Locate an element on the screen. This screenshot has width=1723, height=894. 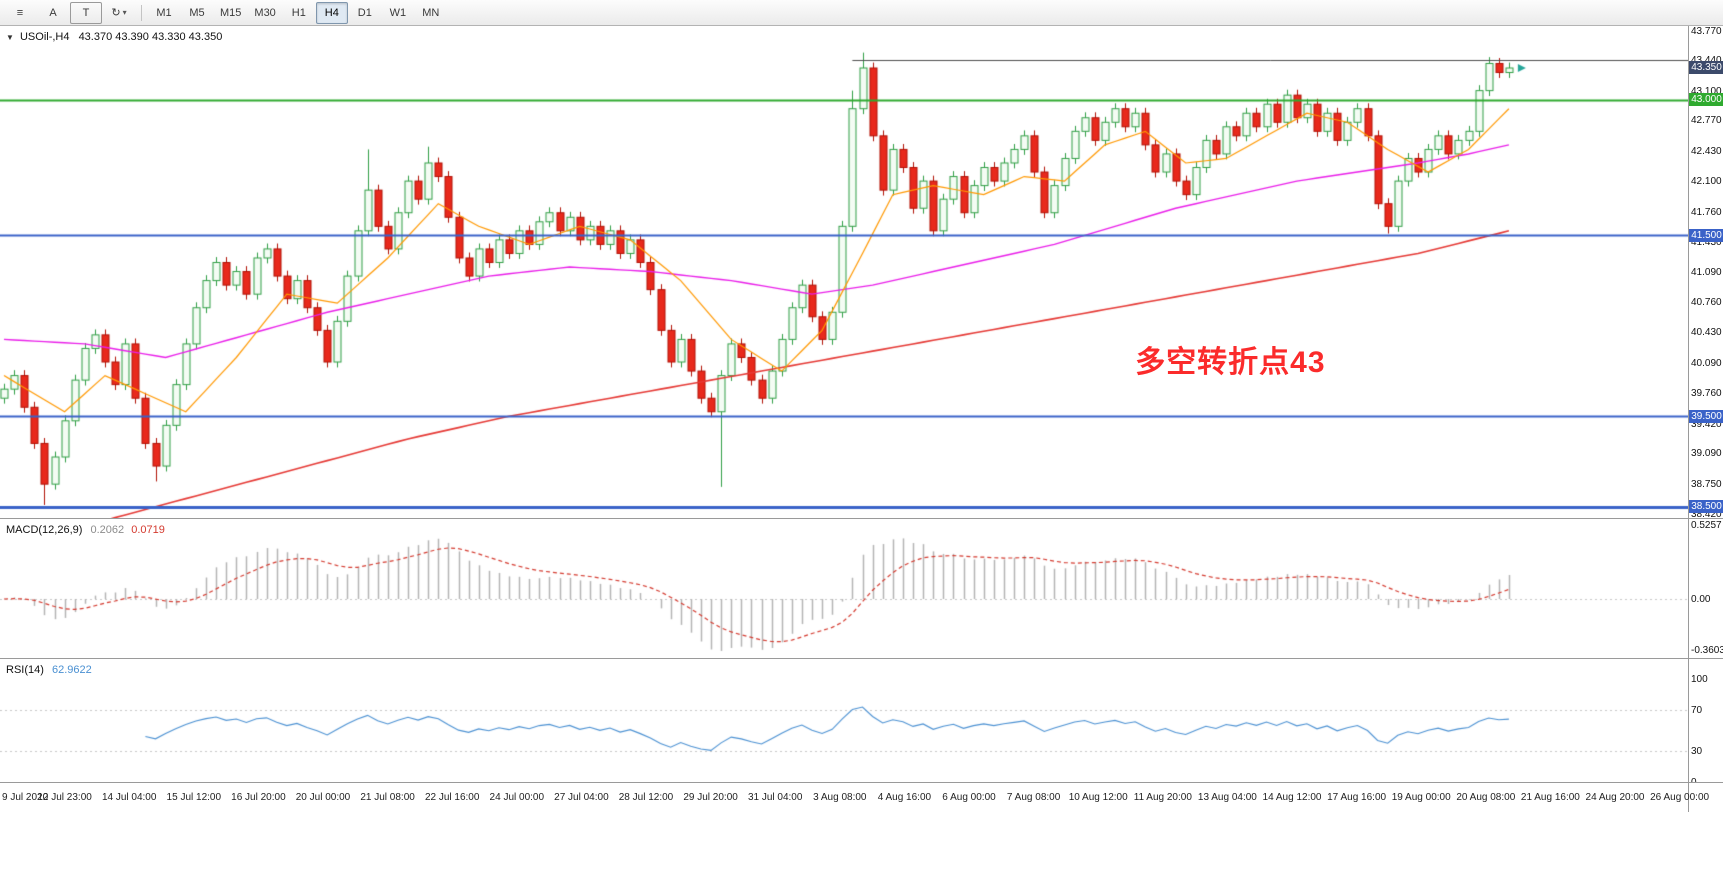
price-badge: 43.000 is located at coordinates (1706, 100).